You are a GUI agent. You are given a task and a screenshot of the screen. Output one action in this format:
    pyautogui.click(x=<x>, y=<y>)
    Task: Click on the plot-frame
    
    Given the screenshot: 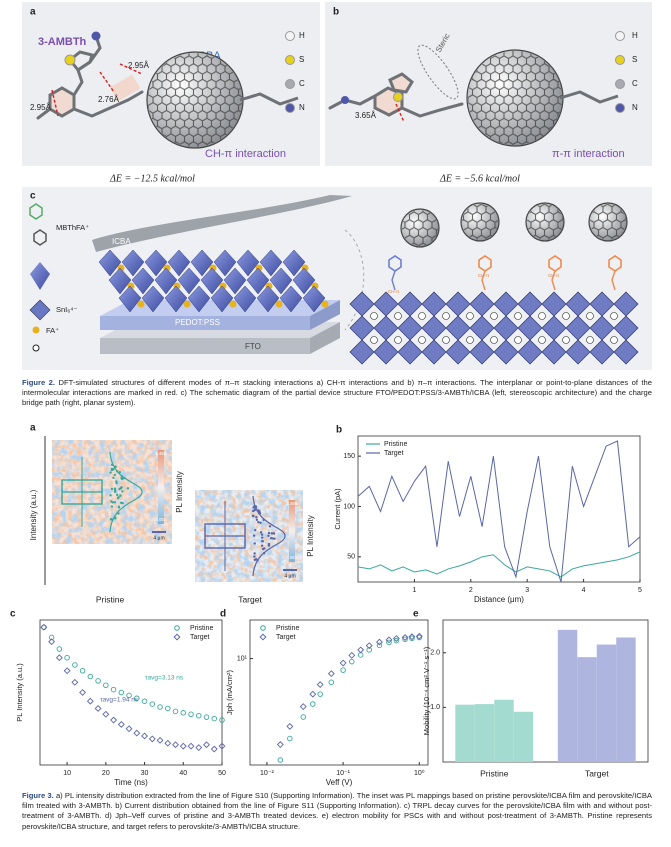 What is the action you would take?
    pyautogui.click(x=339, y=692)
    